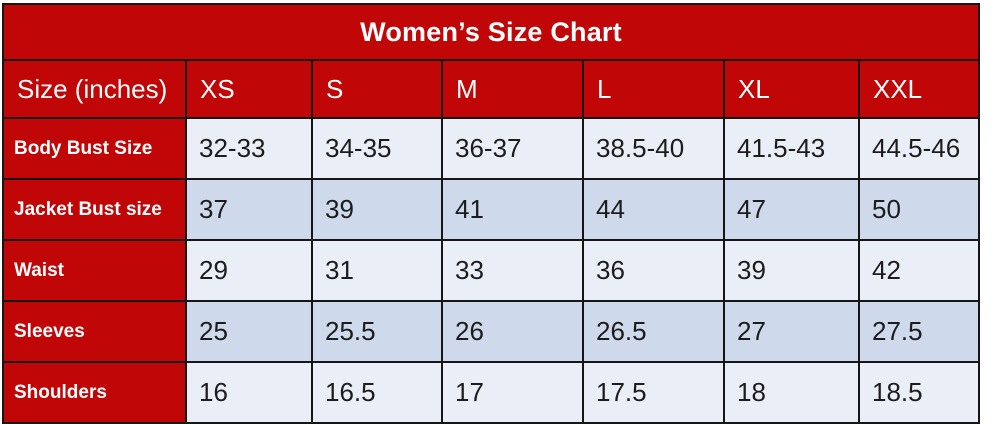 The height and width of the screenshot is (424, 1000). What do you see at coordinates (512, 209) in the screenshot?
I see `size-value-cell: 41` at bounding box center [512, 209].